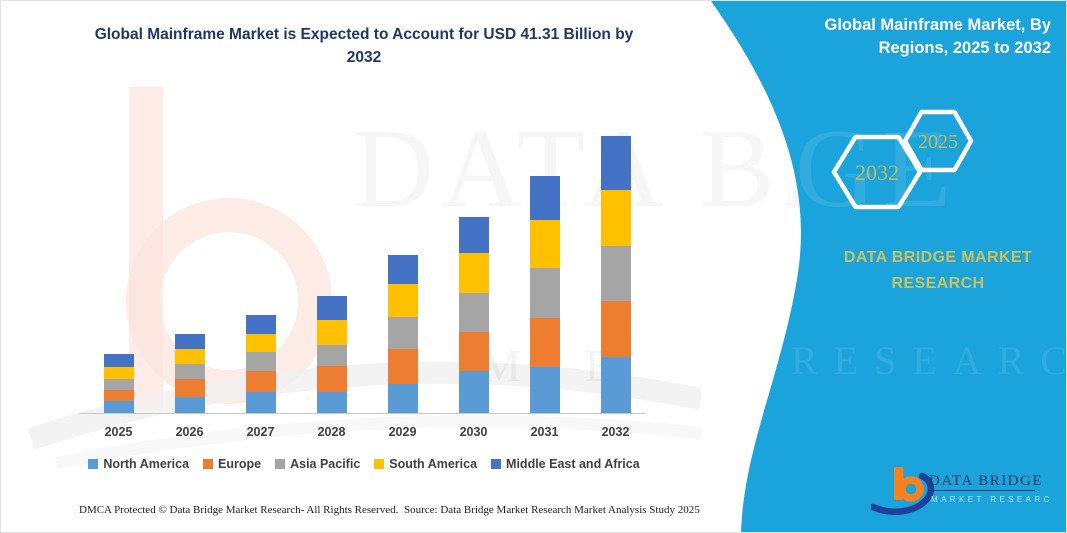  Describe the element at coordinates (362, 413) in the screenshot. I see `x-axis-line` at that location.